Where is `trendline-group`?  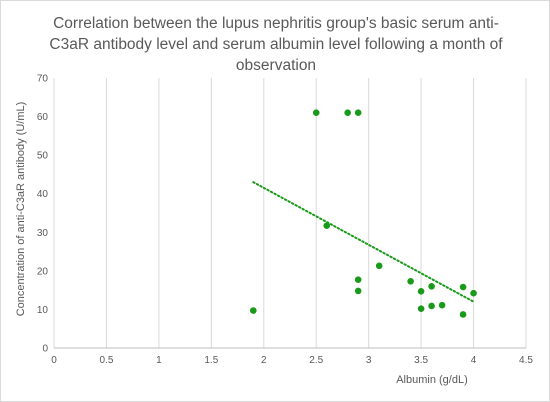 trendline-group is located at coordinates (363, 242).